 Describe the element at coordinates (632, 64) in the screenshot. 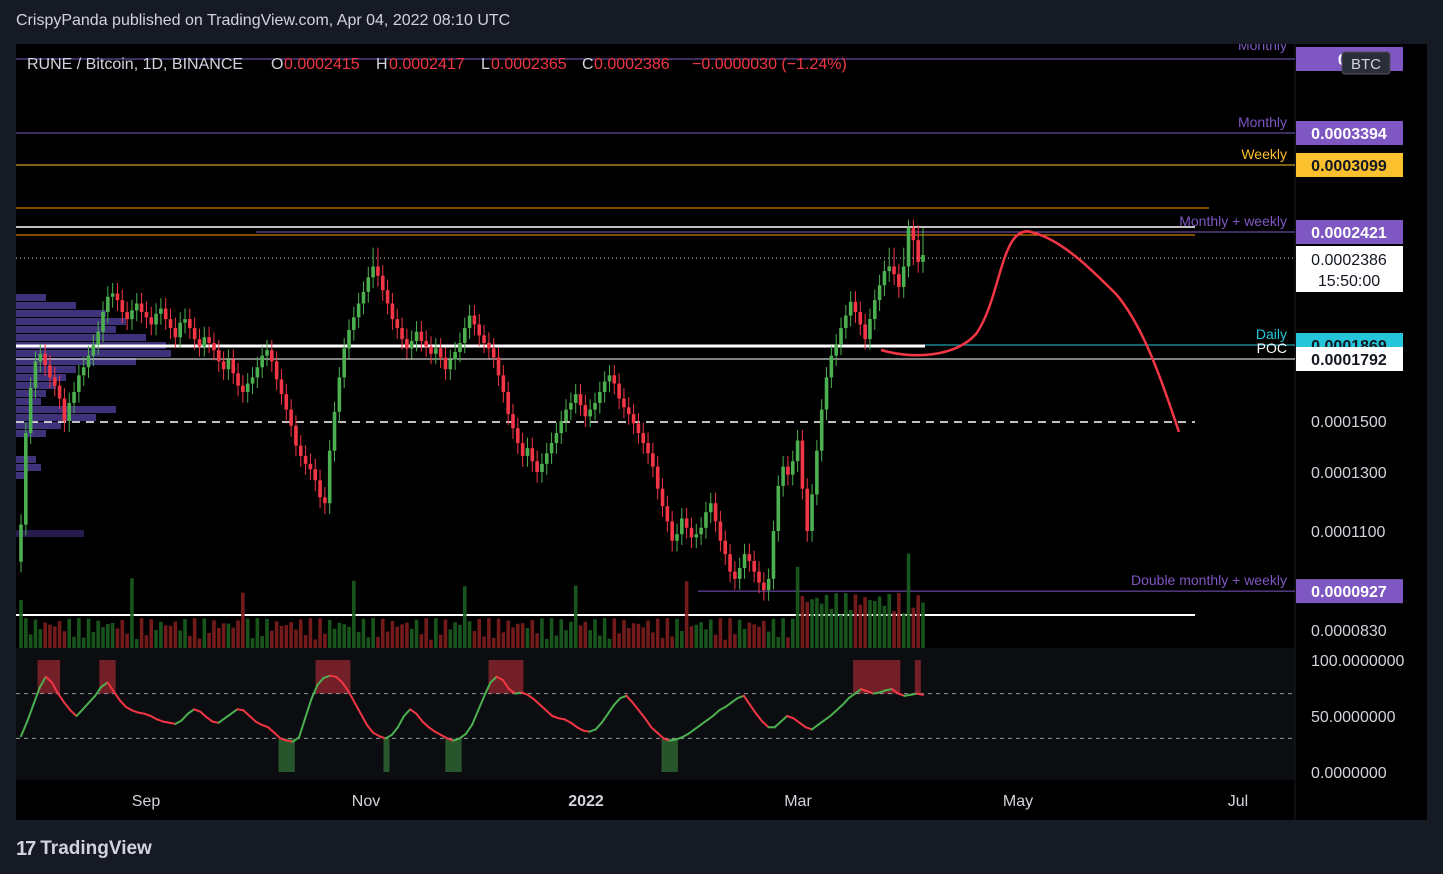

I see `legend-close: 0.0002386` at that location.